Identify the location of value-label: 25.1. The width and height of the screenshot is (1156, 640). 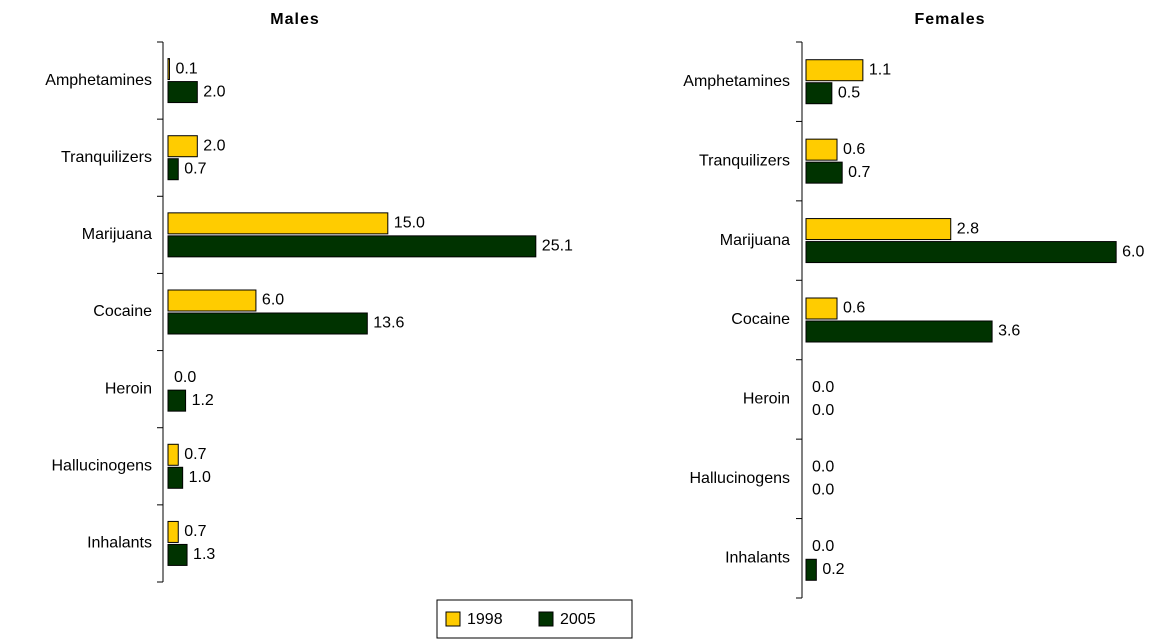
(557, 246).